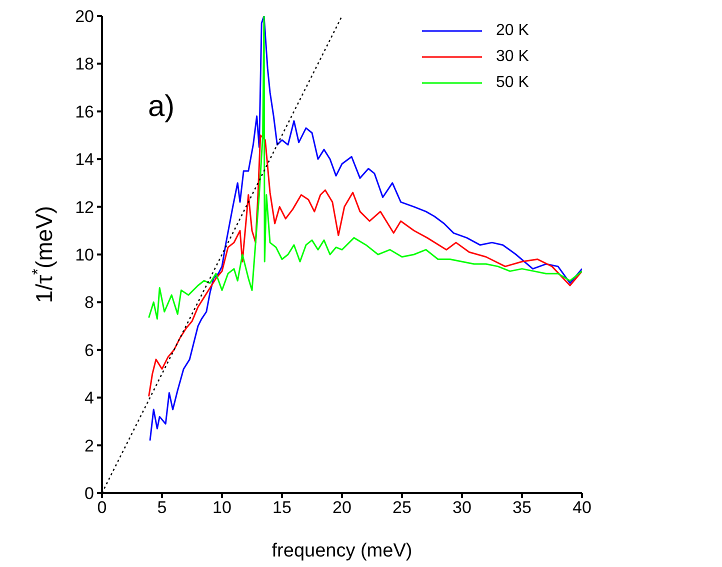 The width and height of the screenshot is (722, 567). Describe the element at coordinates (84, 160) in the screenshot. I see `y-tick-label: 14` at that location.